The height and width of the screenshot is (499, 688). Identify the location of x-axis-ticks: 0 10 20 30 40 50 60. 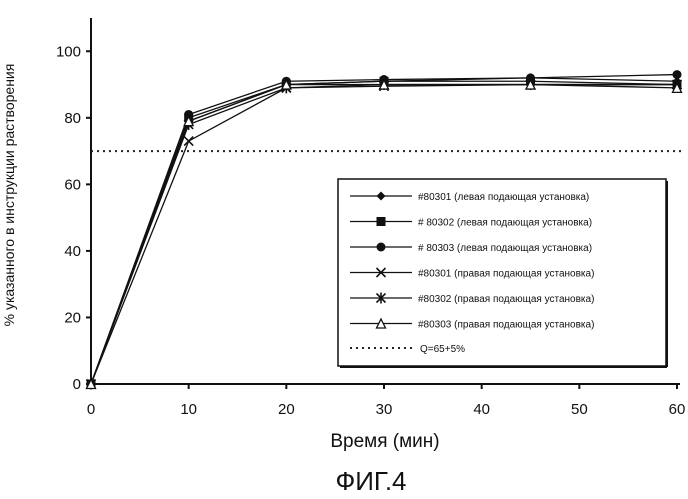
(386, 401).